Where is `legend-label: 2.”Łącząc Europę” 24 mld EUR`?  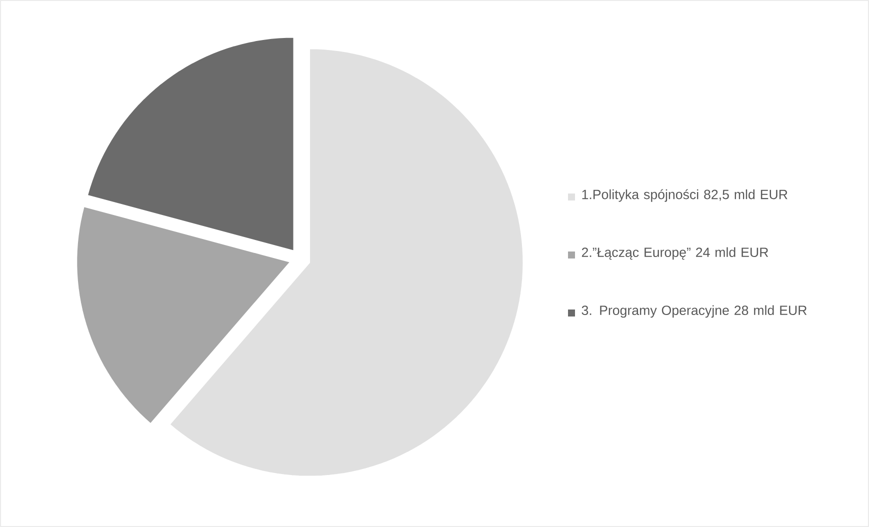
legend-label: 2.”Łącząc Europę” 24 mld EUR is located at coordinates (675, 253).